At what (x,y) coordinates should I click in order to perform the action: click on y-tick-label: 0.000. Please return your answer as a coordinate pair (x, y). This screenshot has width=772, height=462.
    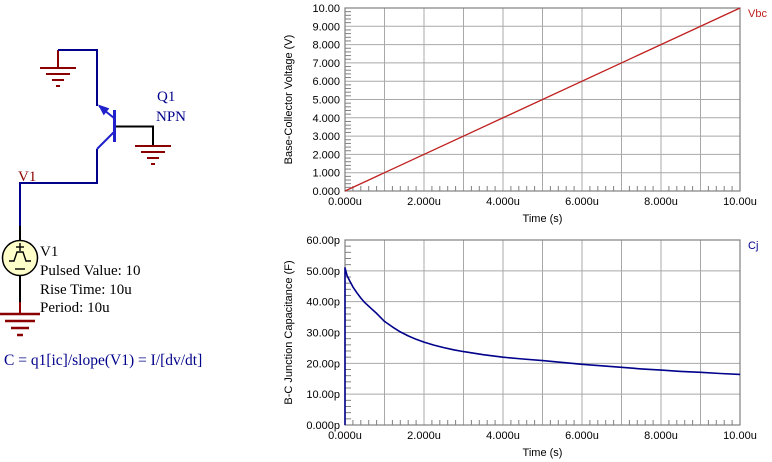
    Looking at the image, I should click on (326, 192).